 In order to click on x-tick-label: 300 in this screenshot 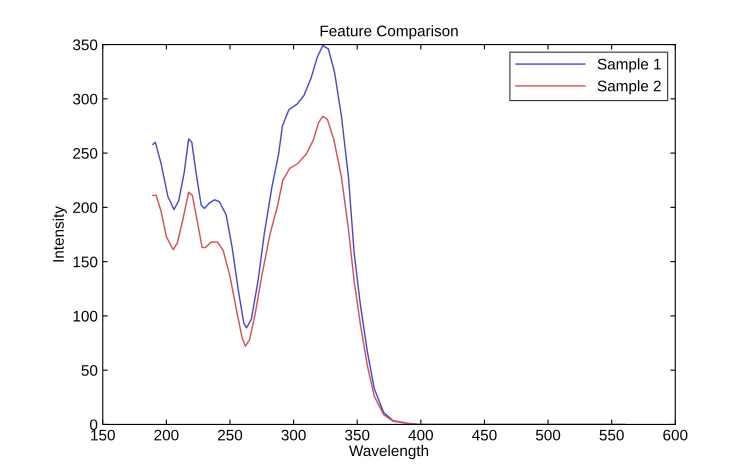, I will do `click(293, 435)`.